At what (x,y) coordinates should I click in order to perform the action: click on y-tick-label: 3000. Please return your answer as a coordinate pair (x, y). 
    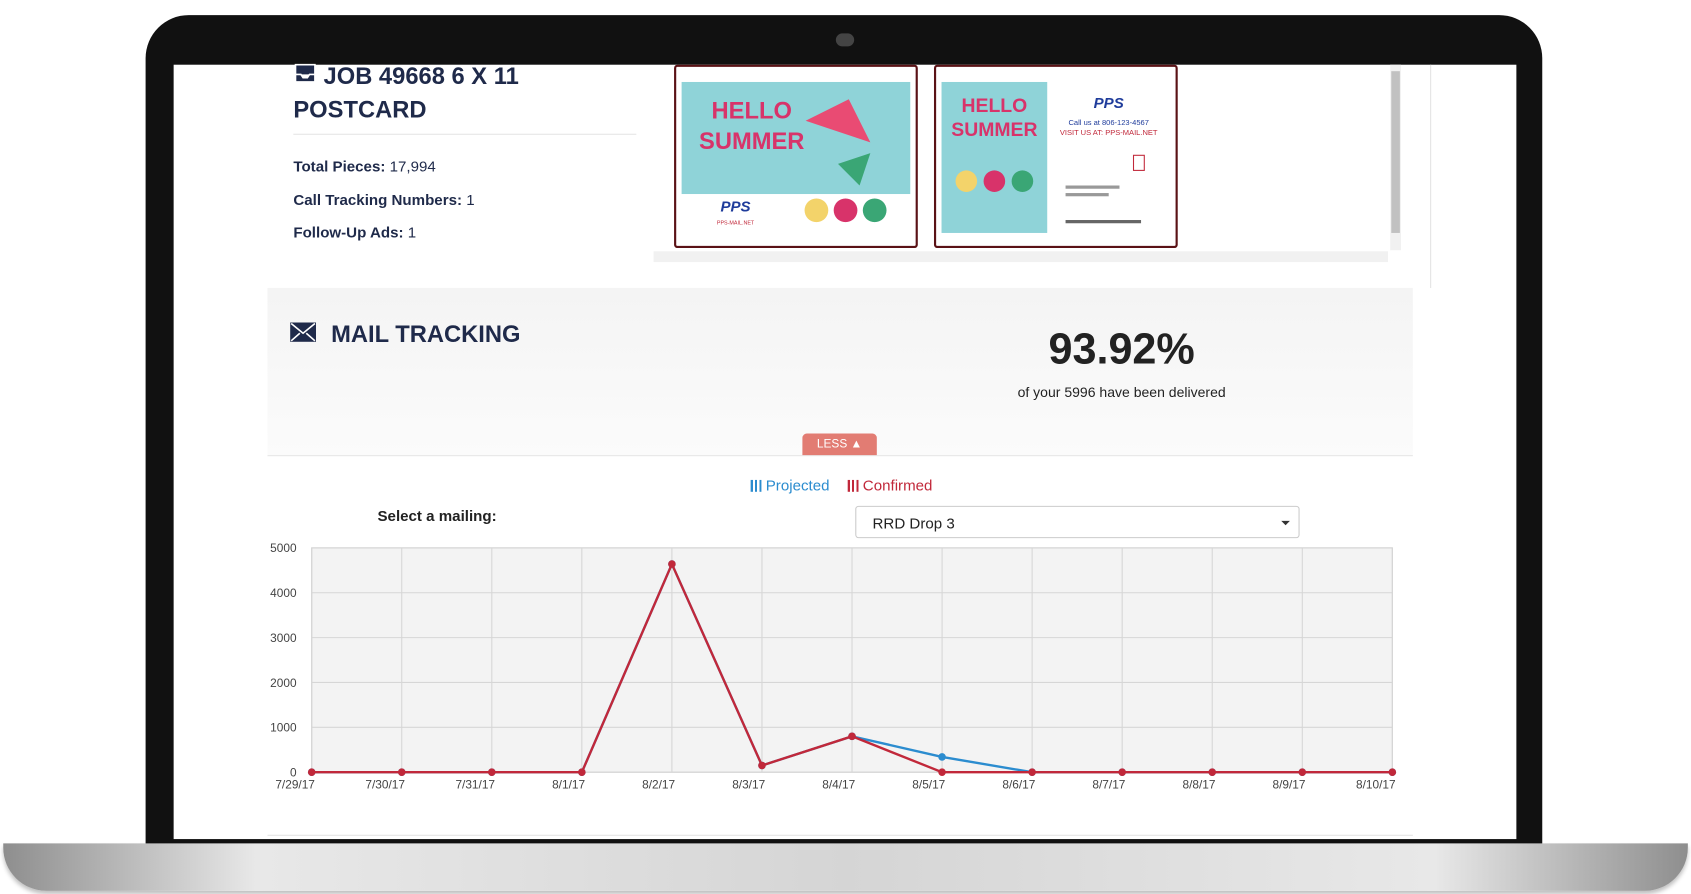
    Looking at the image, I should click on (283, 638).